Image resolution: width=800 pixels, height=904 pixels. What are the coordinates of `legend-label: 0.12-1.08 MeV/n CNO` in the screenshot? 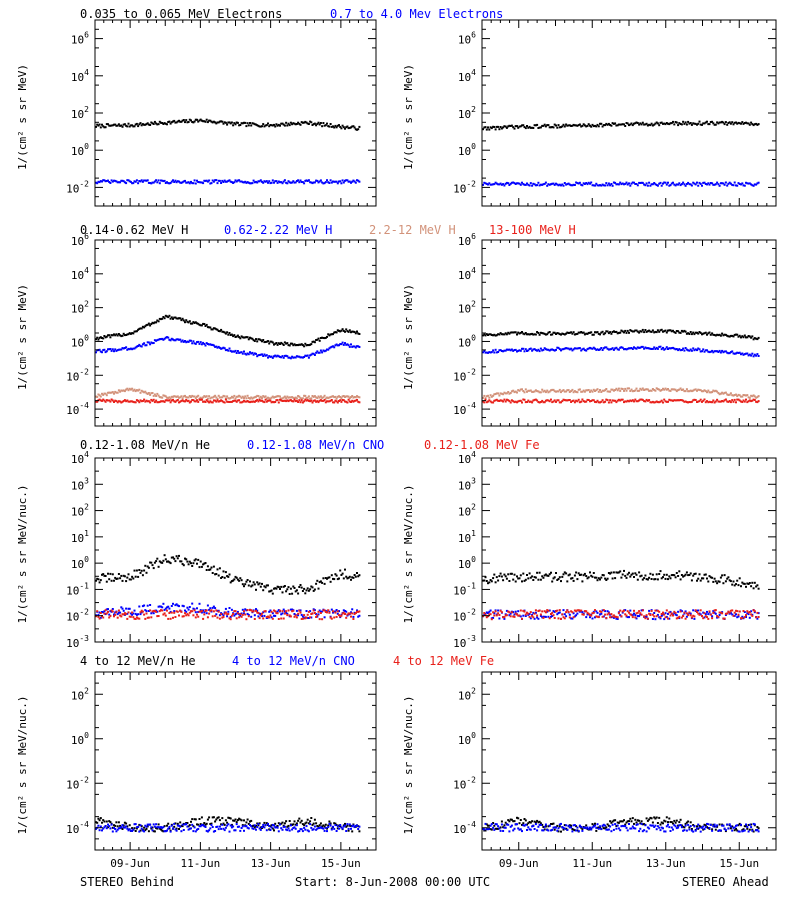 It's located at (315, 445).